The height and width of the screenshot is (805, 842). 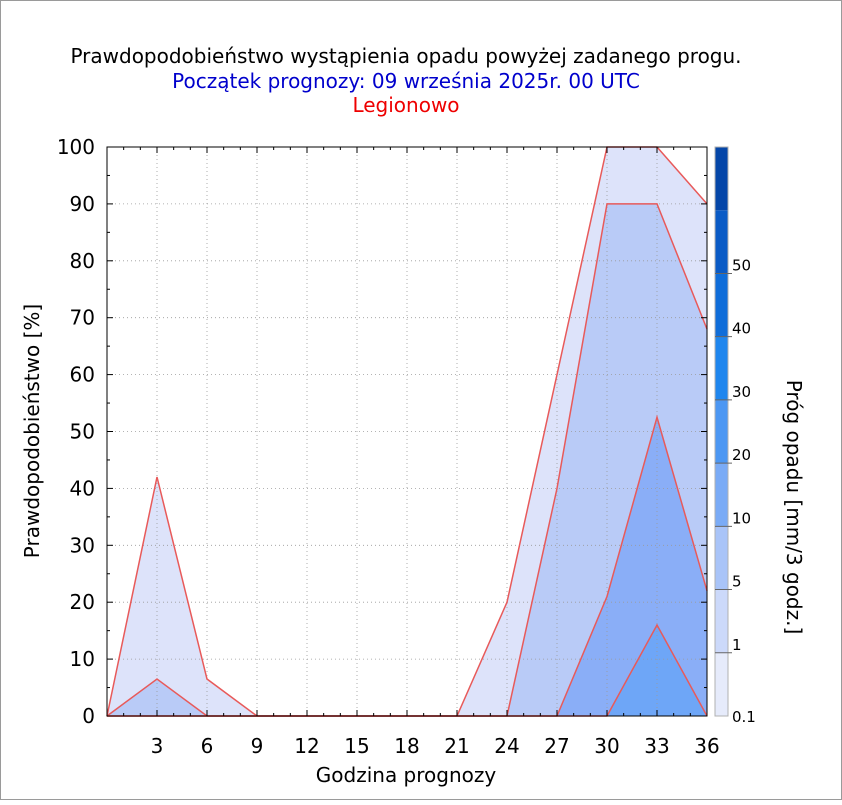 What do you see at coordinates (207, 746) in the screenshot?
I see `x-tick-label: 6` at bounding box center [207, 746].